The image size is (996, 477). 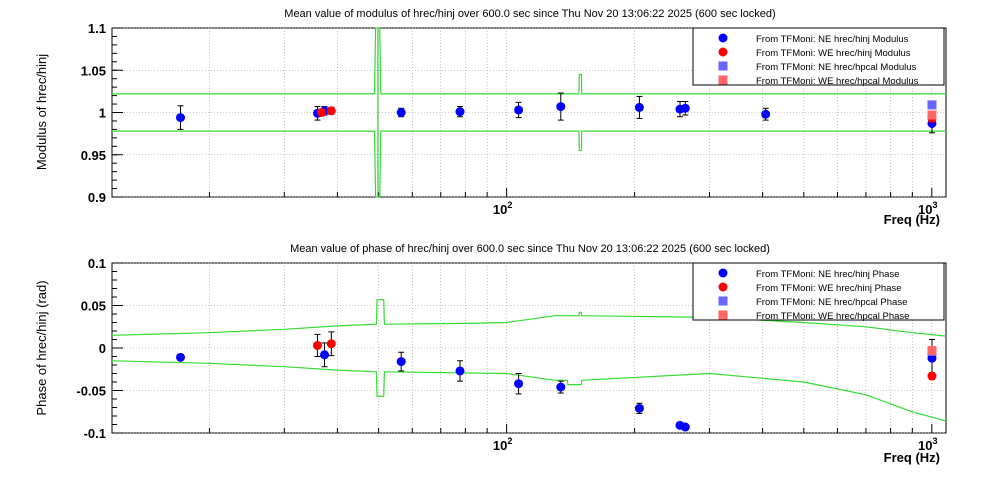 I want to click on phase-y-tick-label: 0.1, so click(x=97, y=263).